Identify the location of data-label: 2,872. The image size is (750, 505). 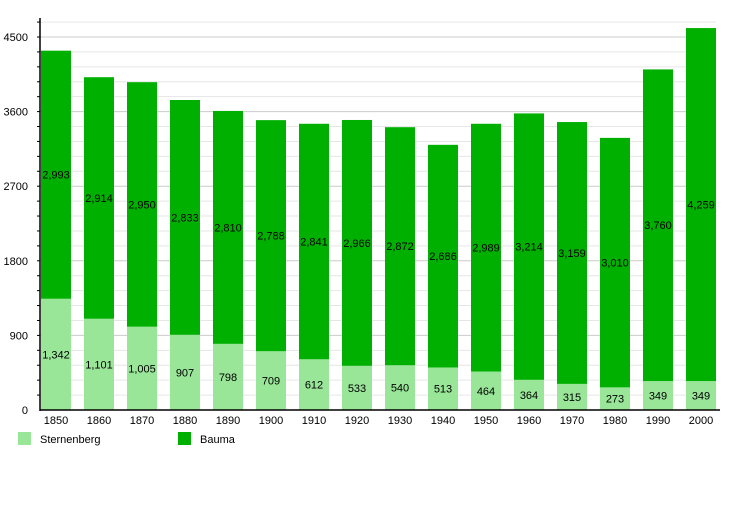
(400, 247).